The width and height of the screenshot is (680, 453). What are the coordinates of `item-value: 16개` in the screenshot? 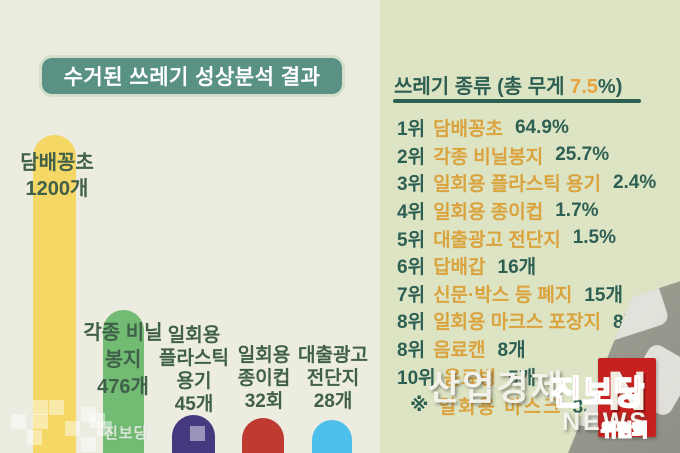 It's located at (517, 268).